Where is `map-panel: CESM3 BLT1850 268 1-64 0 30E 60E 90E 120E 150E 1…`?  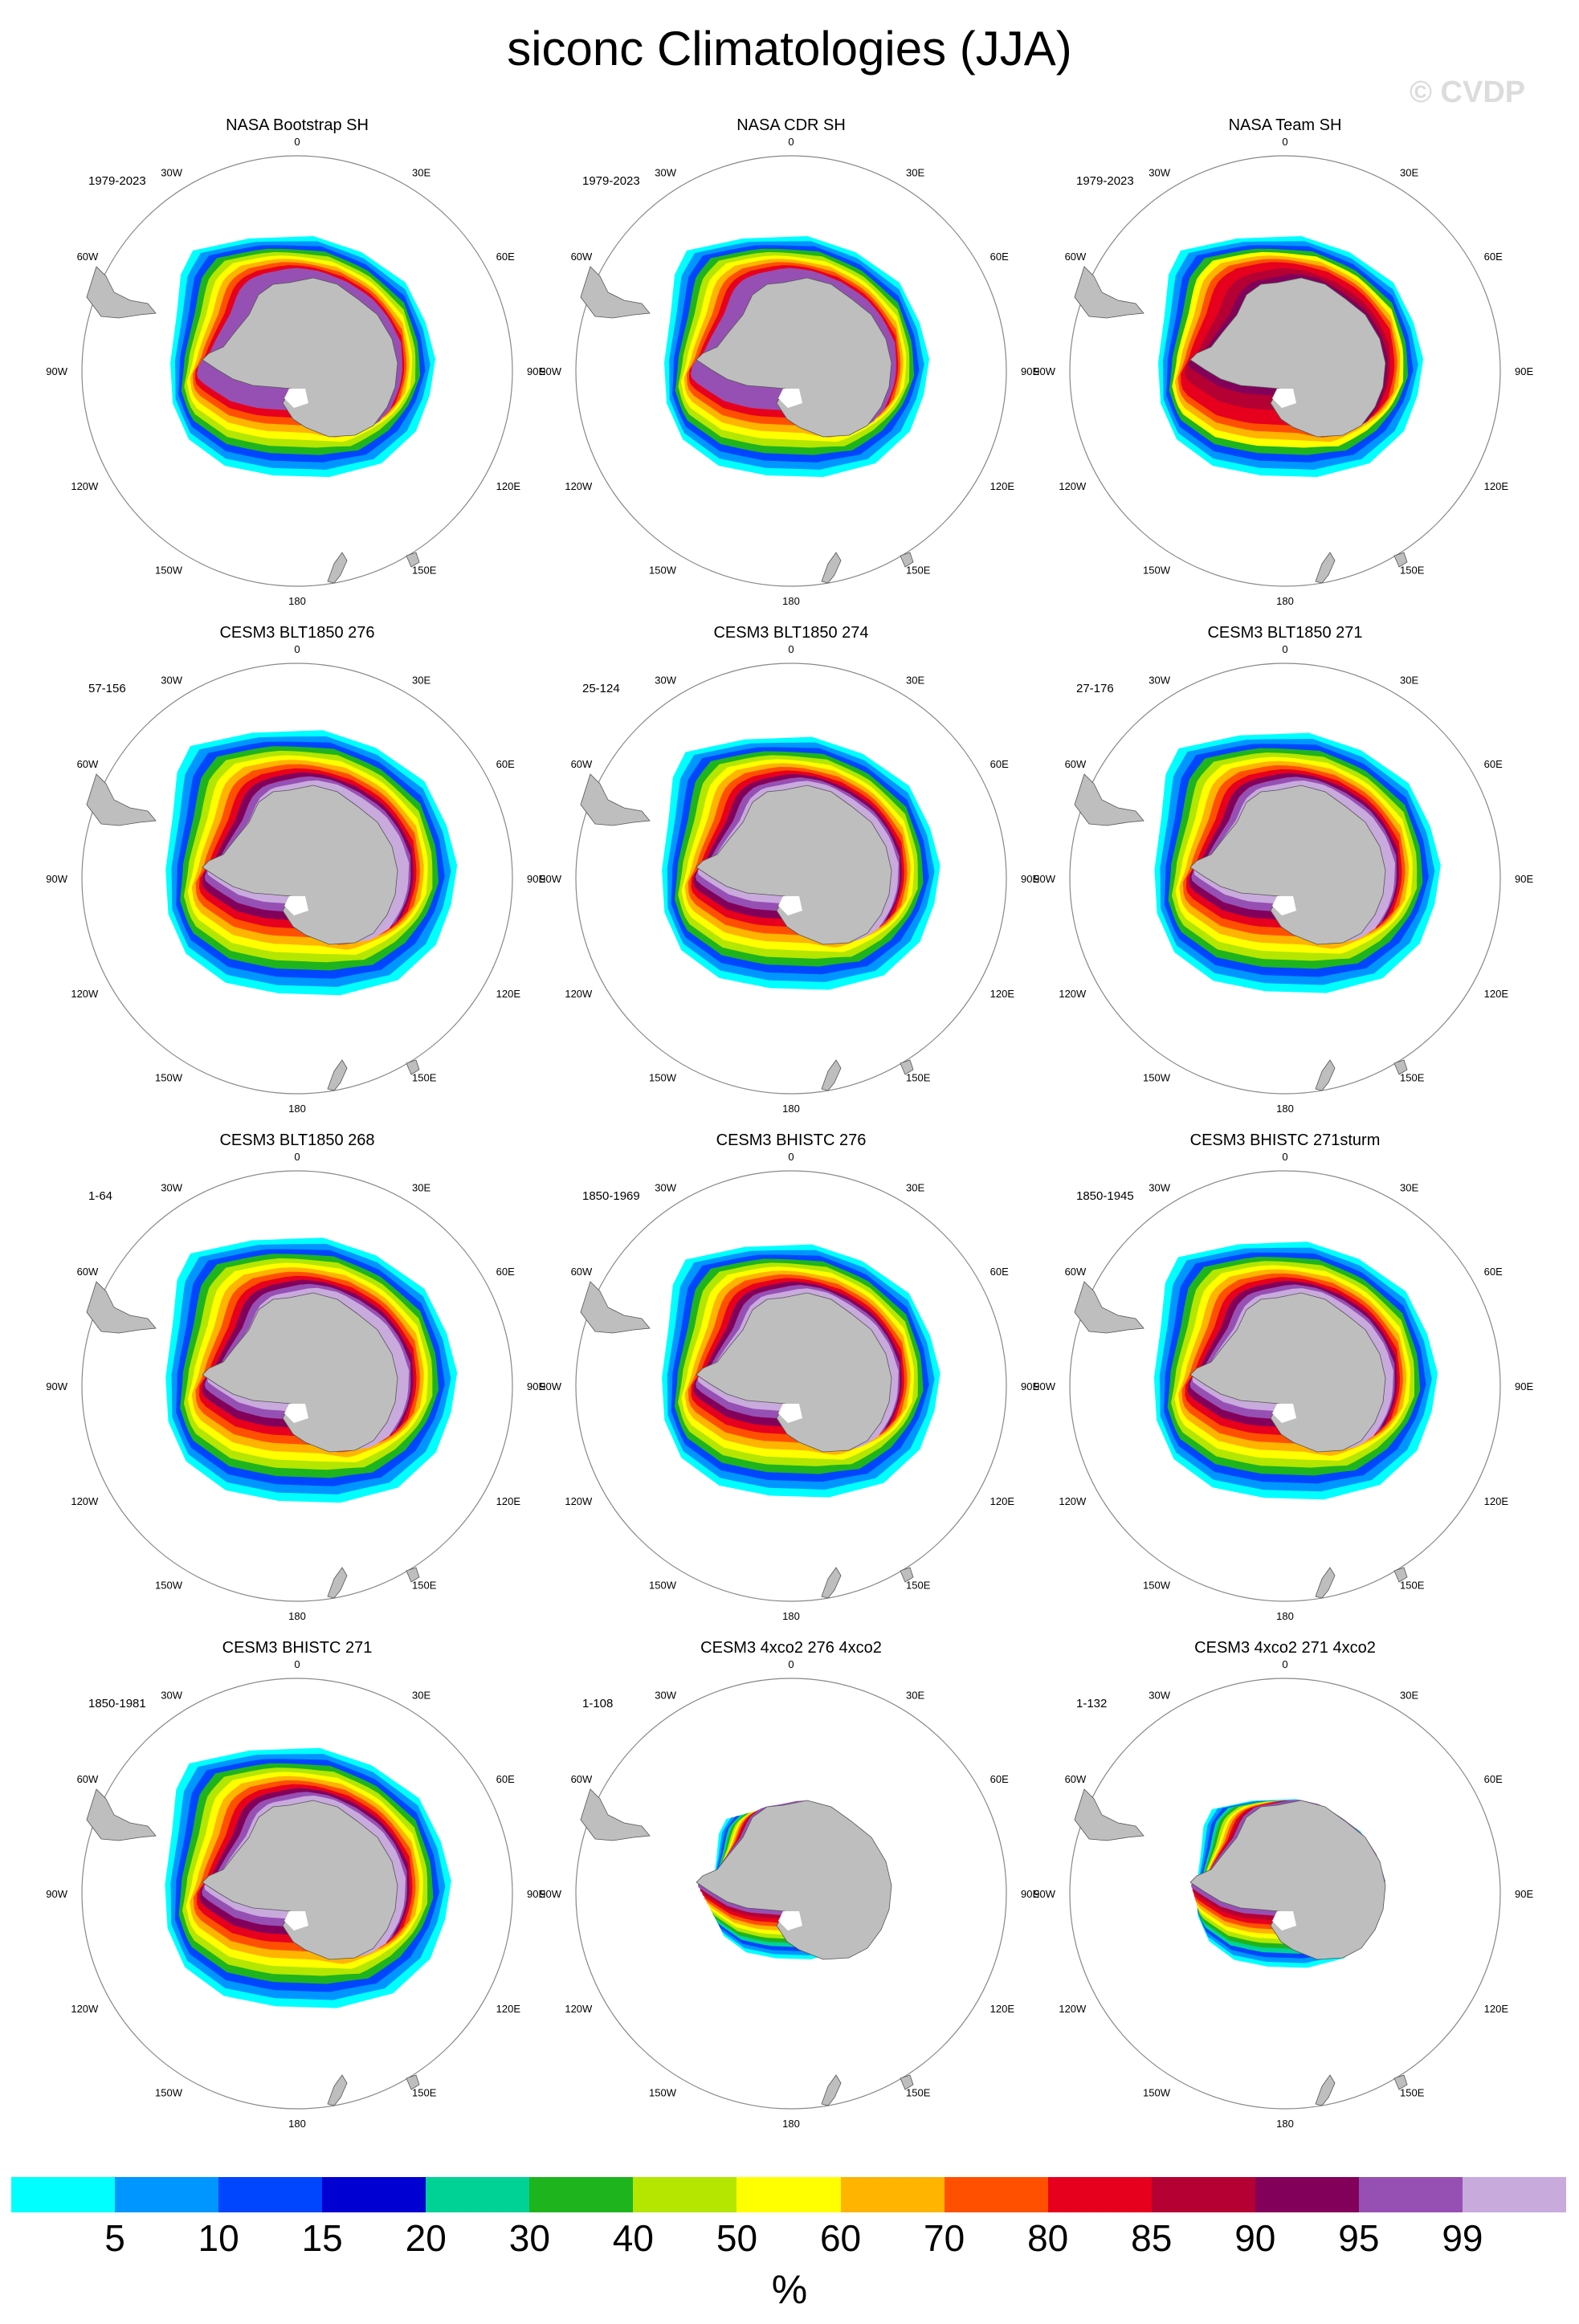 map-panel: CESM3 BLT1850 268 1-64 0 30E 60E 90E 120E 150E 1… is located at coordinates (295, 1377).